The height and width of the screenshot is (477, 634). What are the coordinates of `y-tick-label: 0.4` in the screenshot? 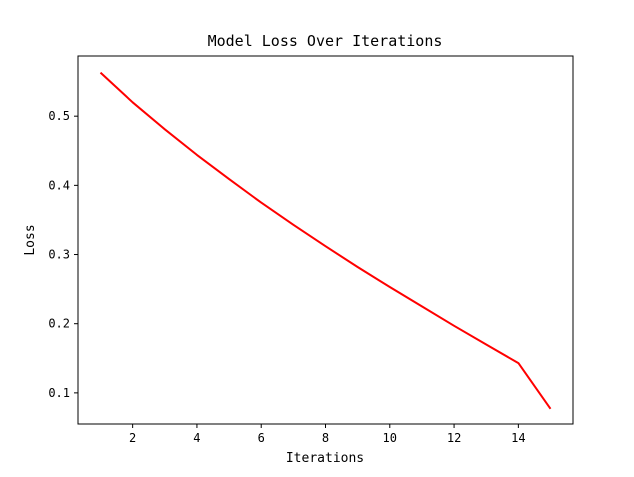 It's located at (59, 185).